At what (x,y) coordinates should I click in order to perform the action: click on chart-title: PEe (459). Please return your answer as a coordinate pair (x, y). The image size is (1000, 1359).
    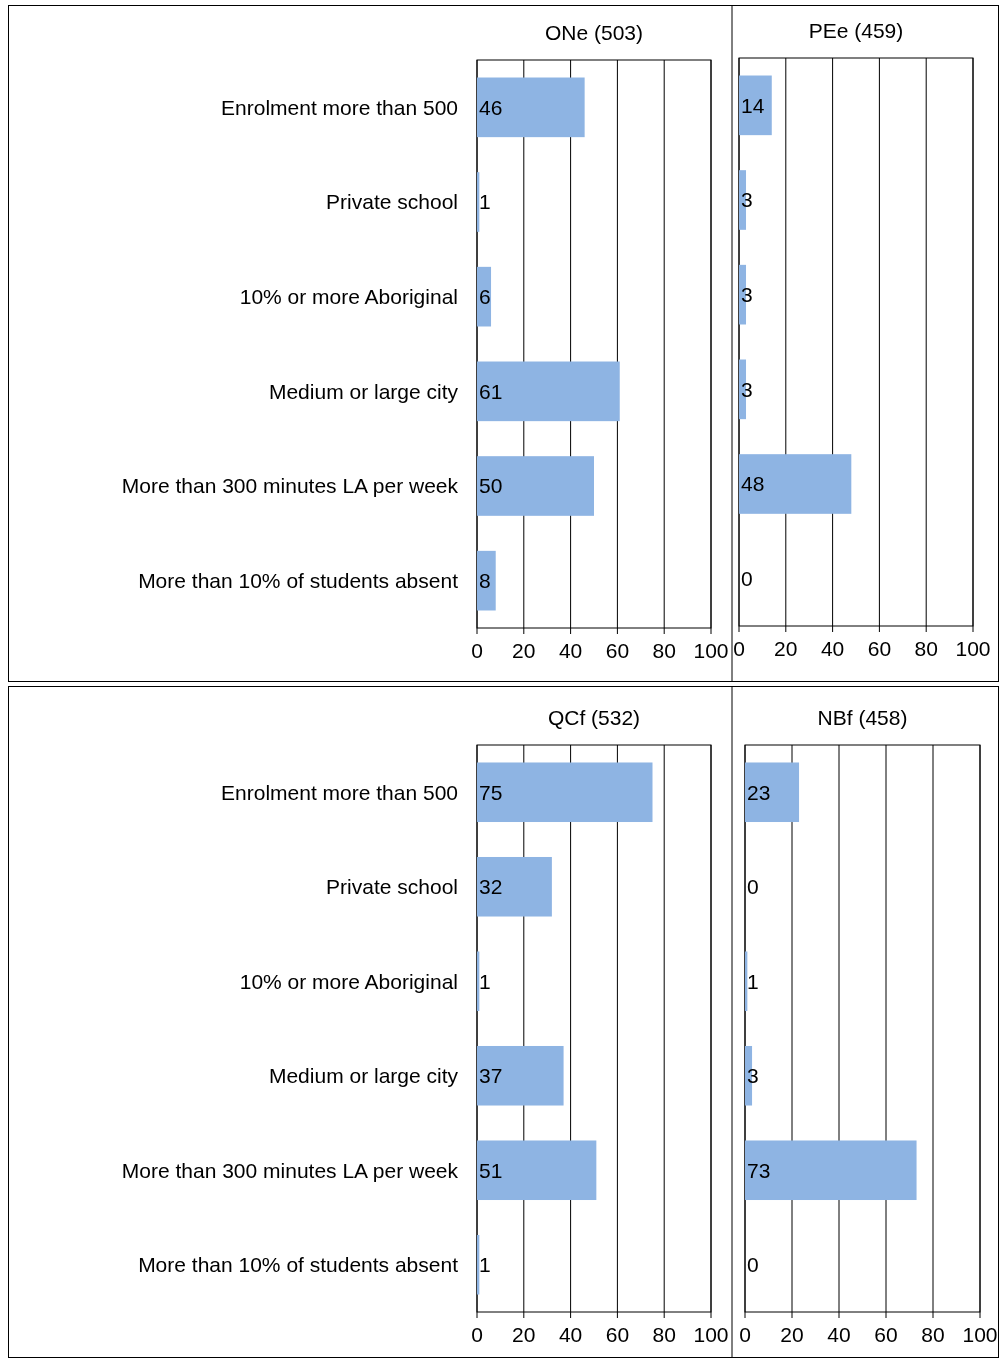
    Looking at the image, I should click on (856, 30).